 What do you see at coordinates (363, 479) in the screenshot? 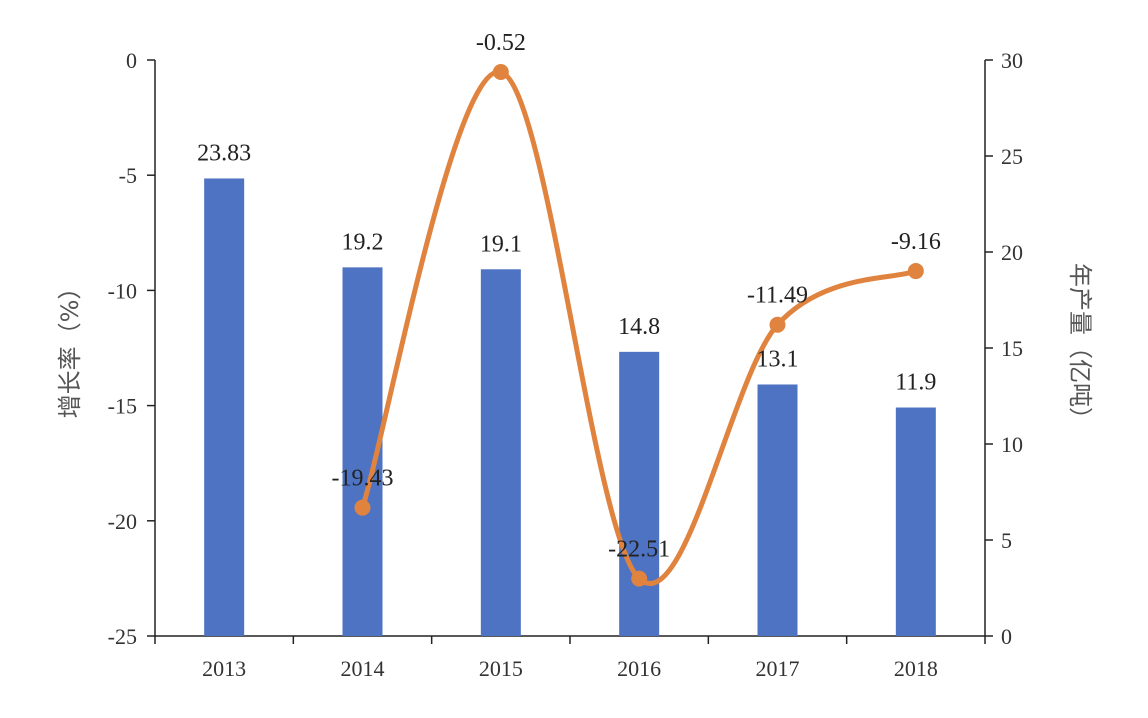
I see `line-value-label: -19.43` at bounding box center [363, 479].